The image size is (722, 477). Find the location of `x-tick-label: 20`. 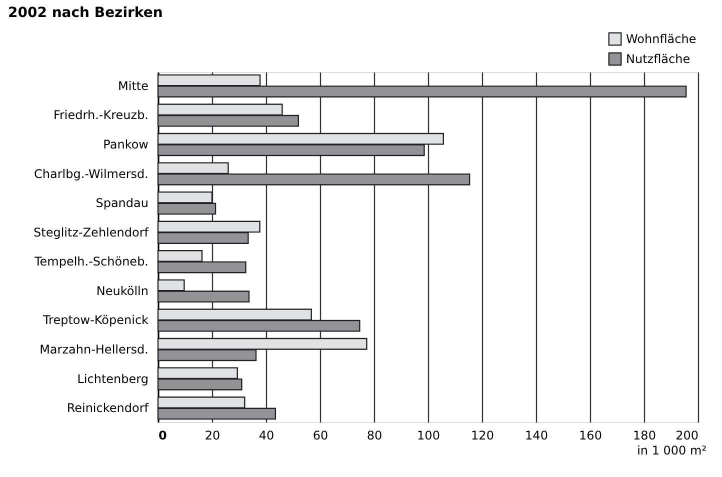

x-tick-label: 20 is located at coordinates (212, 435).